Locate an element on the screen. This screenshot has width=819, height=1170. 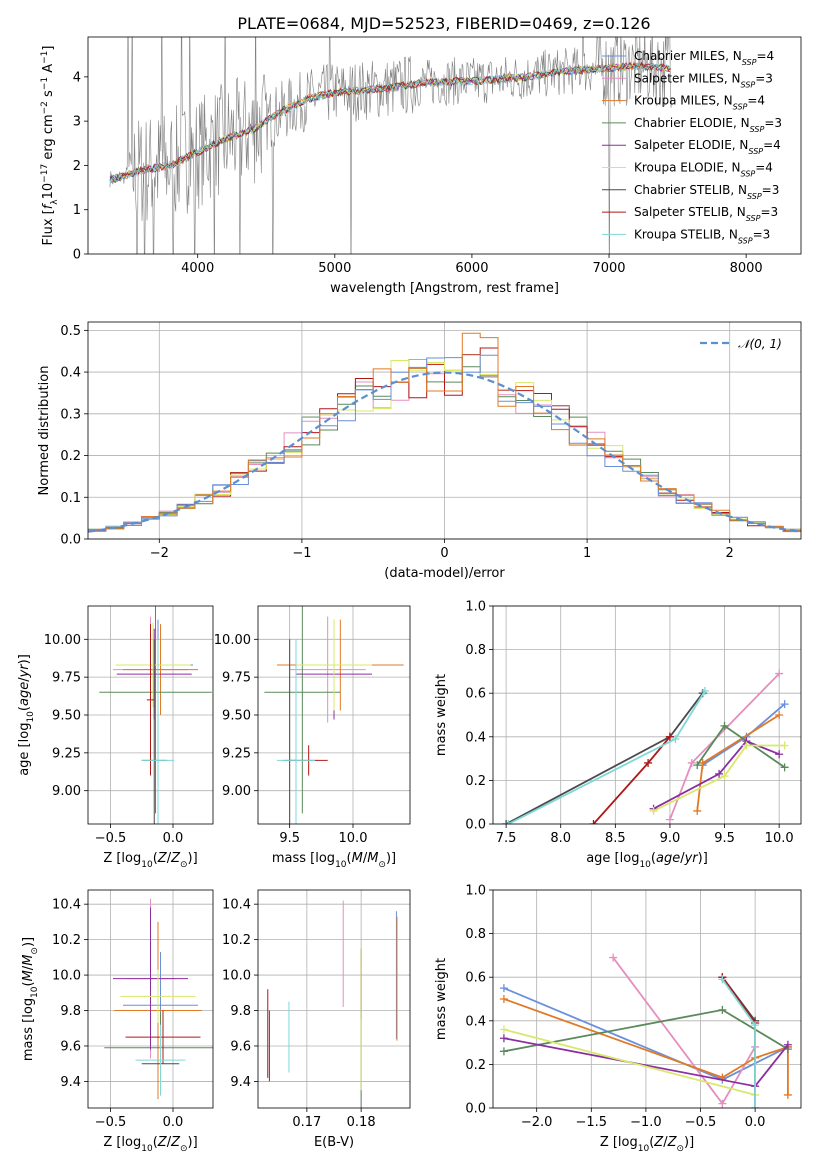
massweight_vs_Z-ytick-label: 0.6 is located at coordinates (475, 978).